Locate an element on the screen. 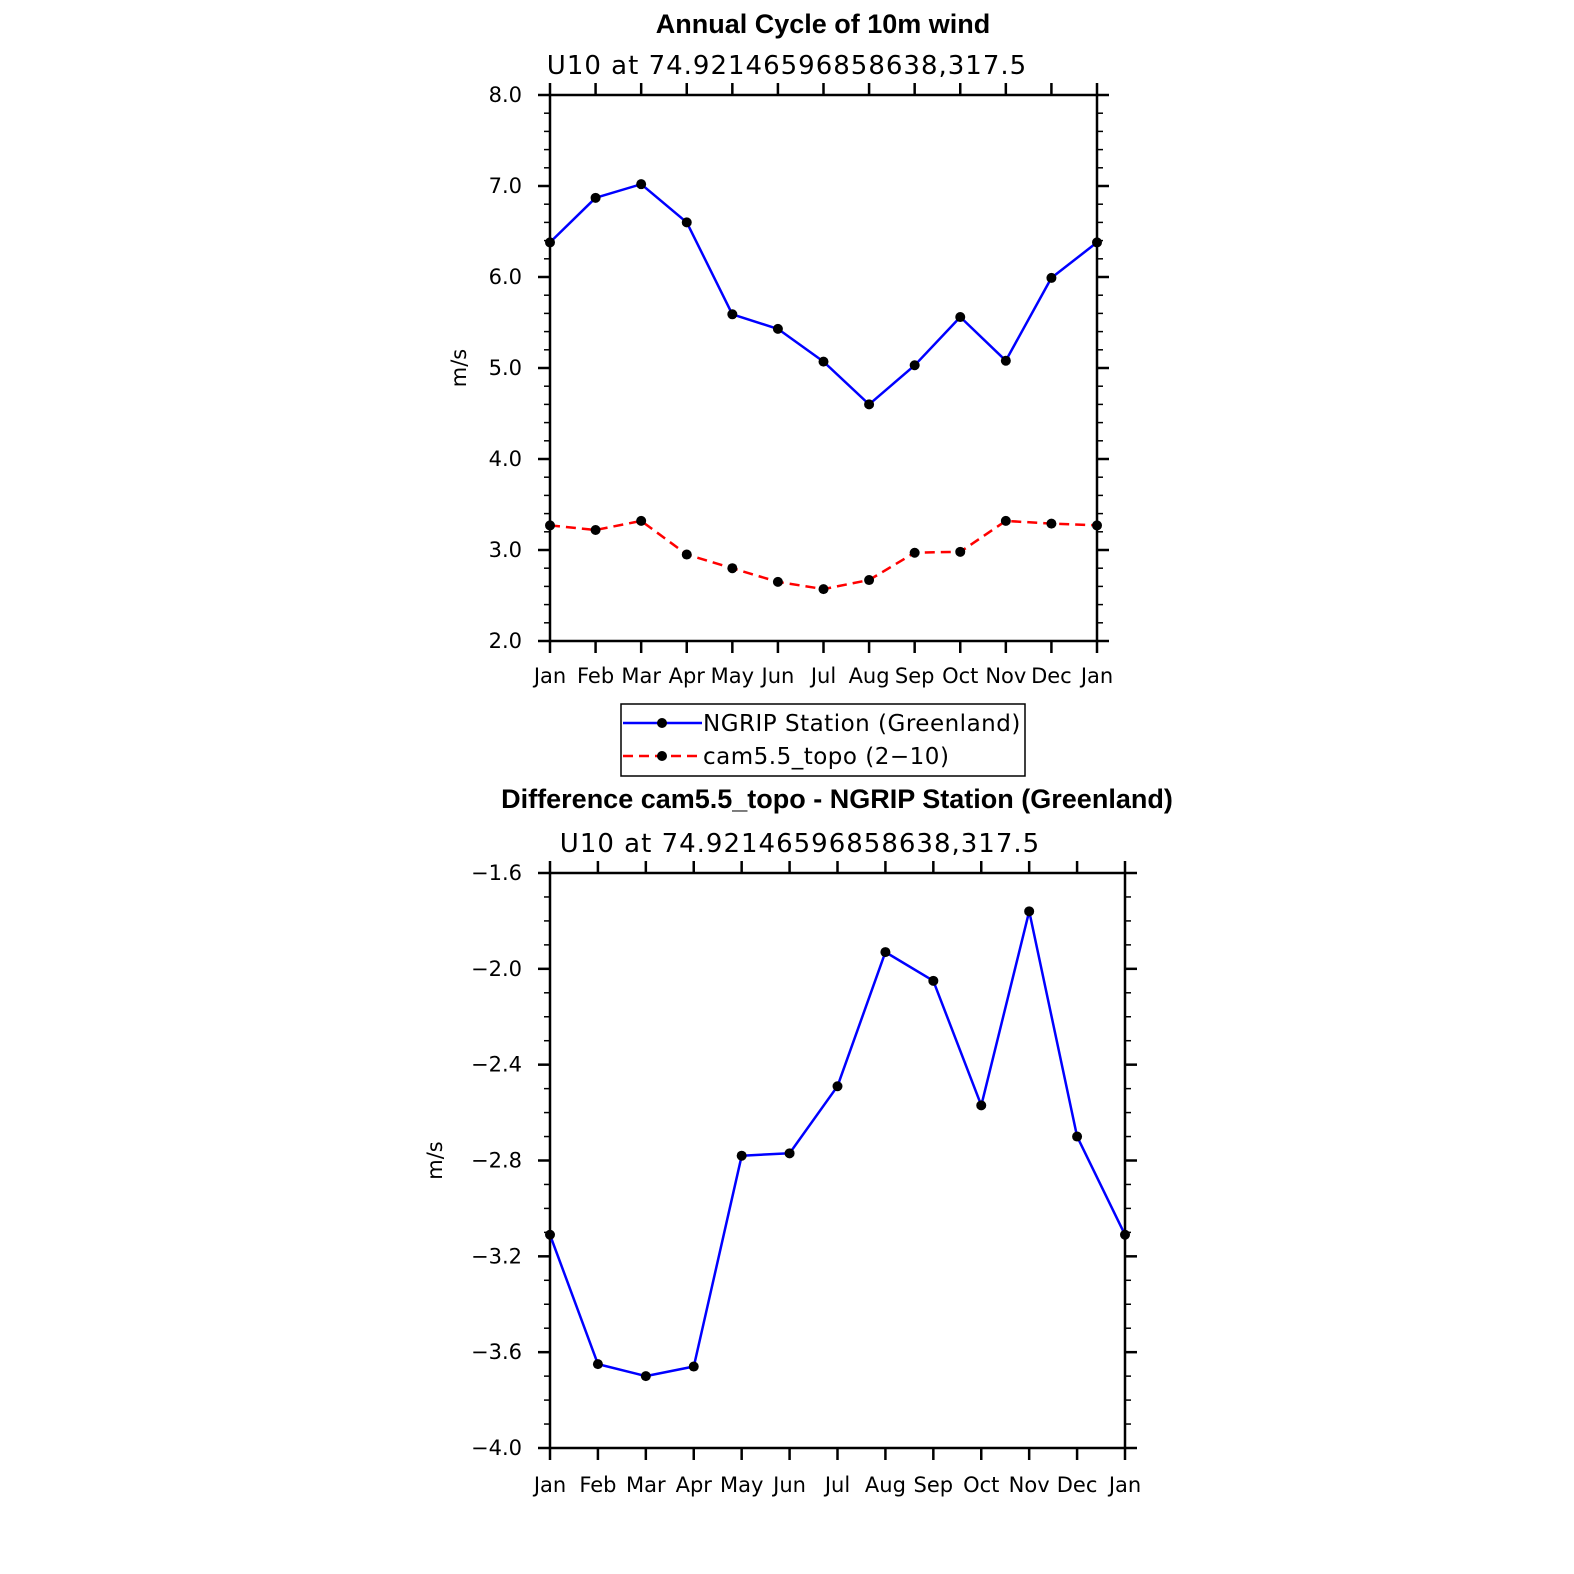 The height and width of the screenshot is (1574, 1574). legend-marker-ngrip is located at coordinates (662, 723).